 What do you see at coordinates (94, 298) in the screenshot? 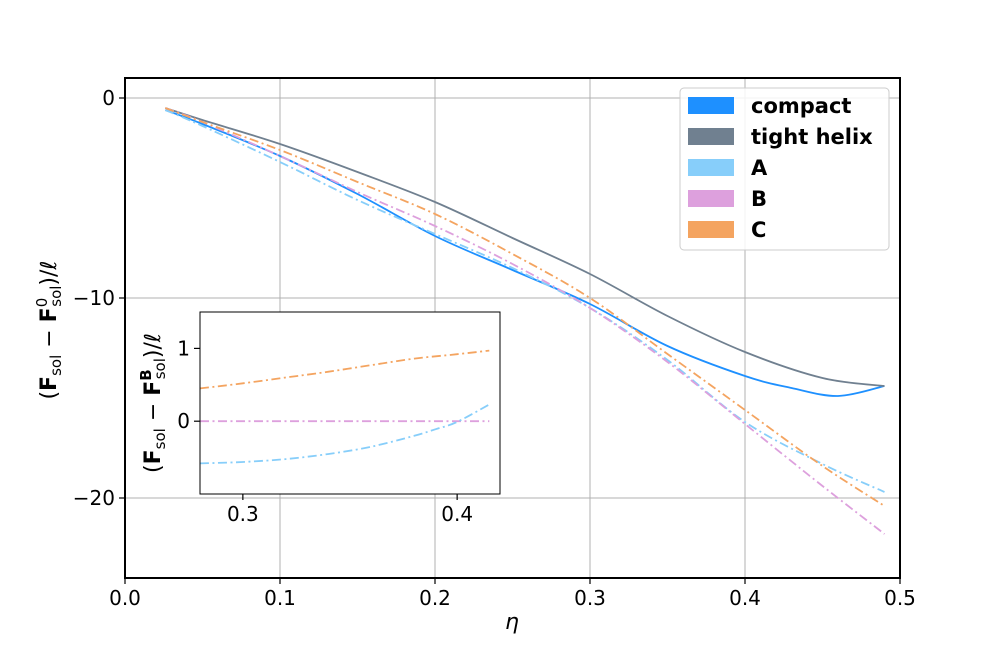
I see `y-tick-label: −10` at bounding box center [94, 298].